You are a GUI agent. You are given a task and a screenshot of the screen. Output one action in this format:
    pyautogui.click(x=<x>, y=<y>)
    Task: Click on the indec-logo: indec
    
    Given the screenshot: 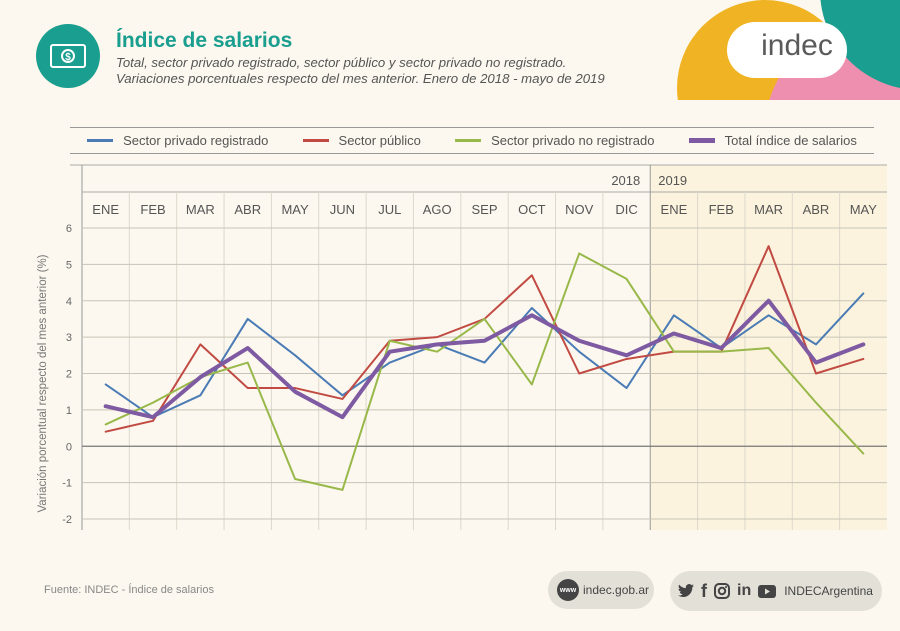 What is the action you would take?
    pyautogui.click(x=797, y=45)
    